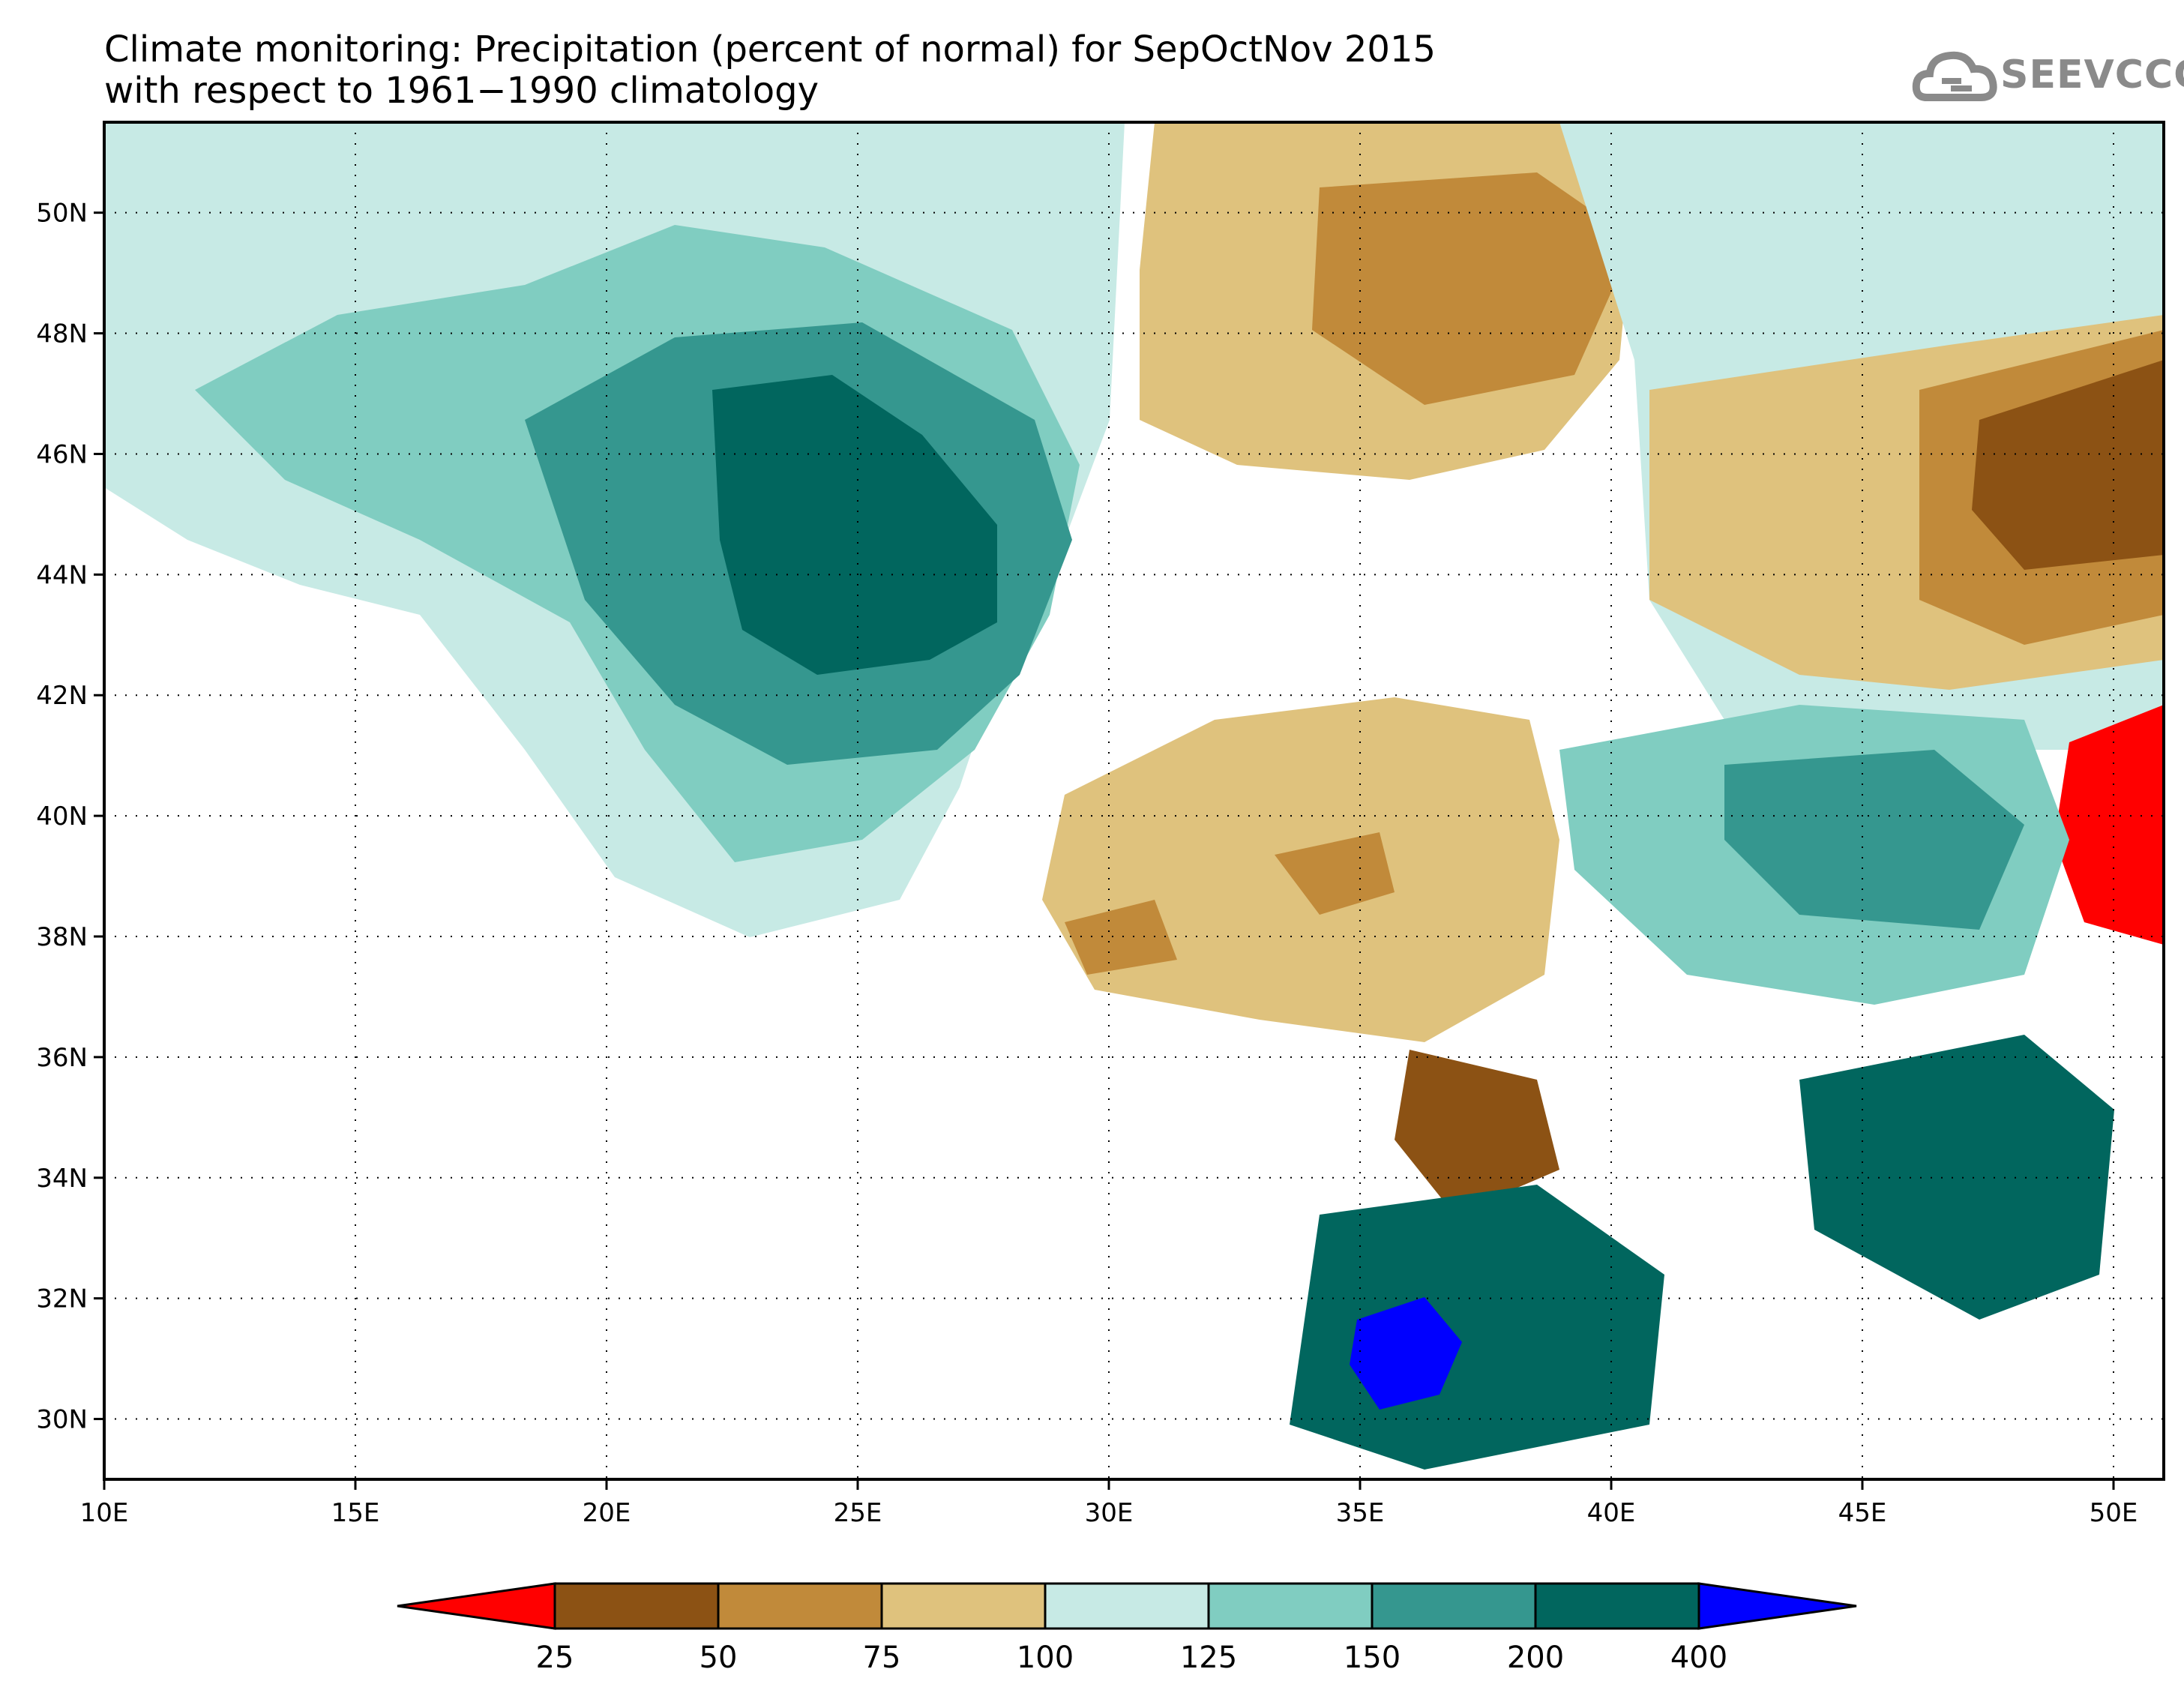 This screenshot has width=2184, height=1687. I want to click on colorbar-label: 50, so click(719, 1658).